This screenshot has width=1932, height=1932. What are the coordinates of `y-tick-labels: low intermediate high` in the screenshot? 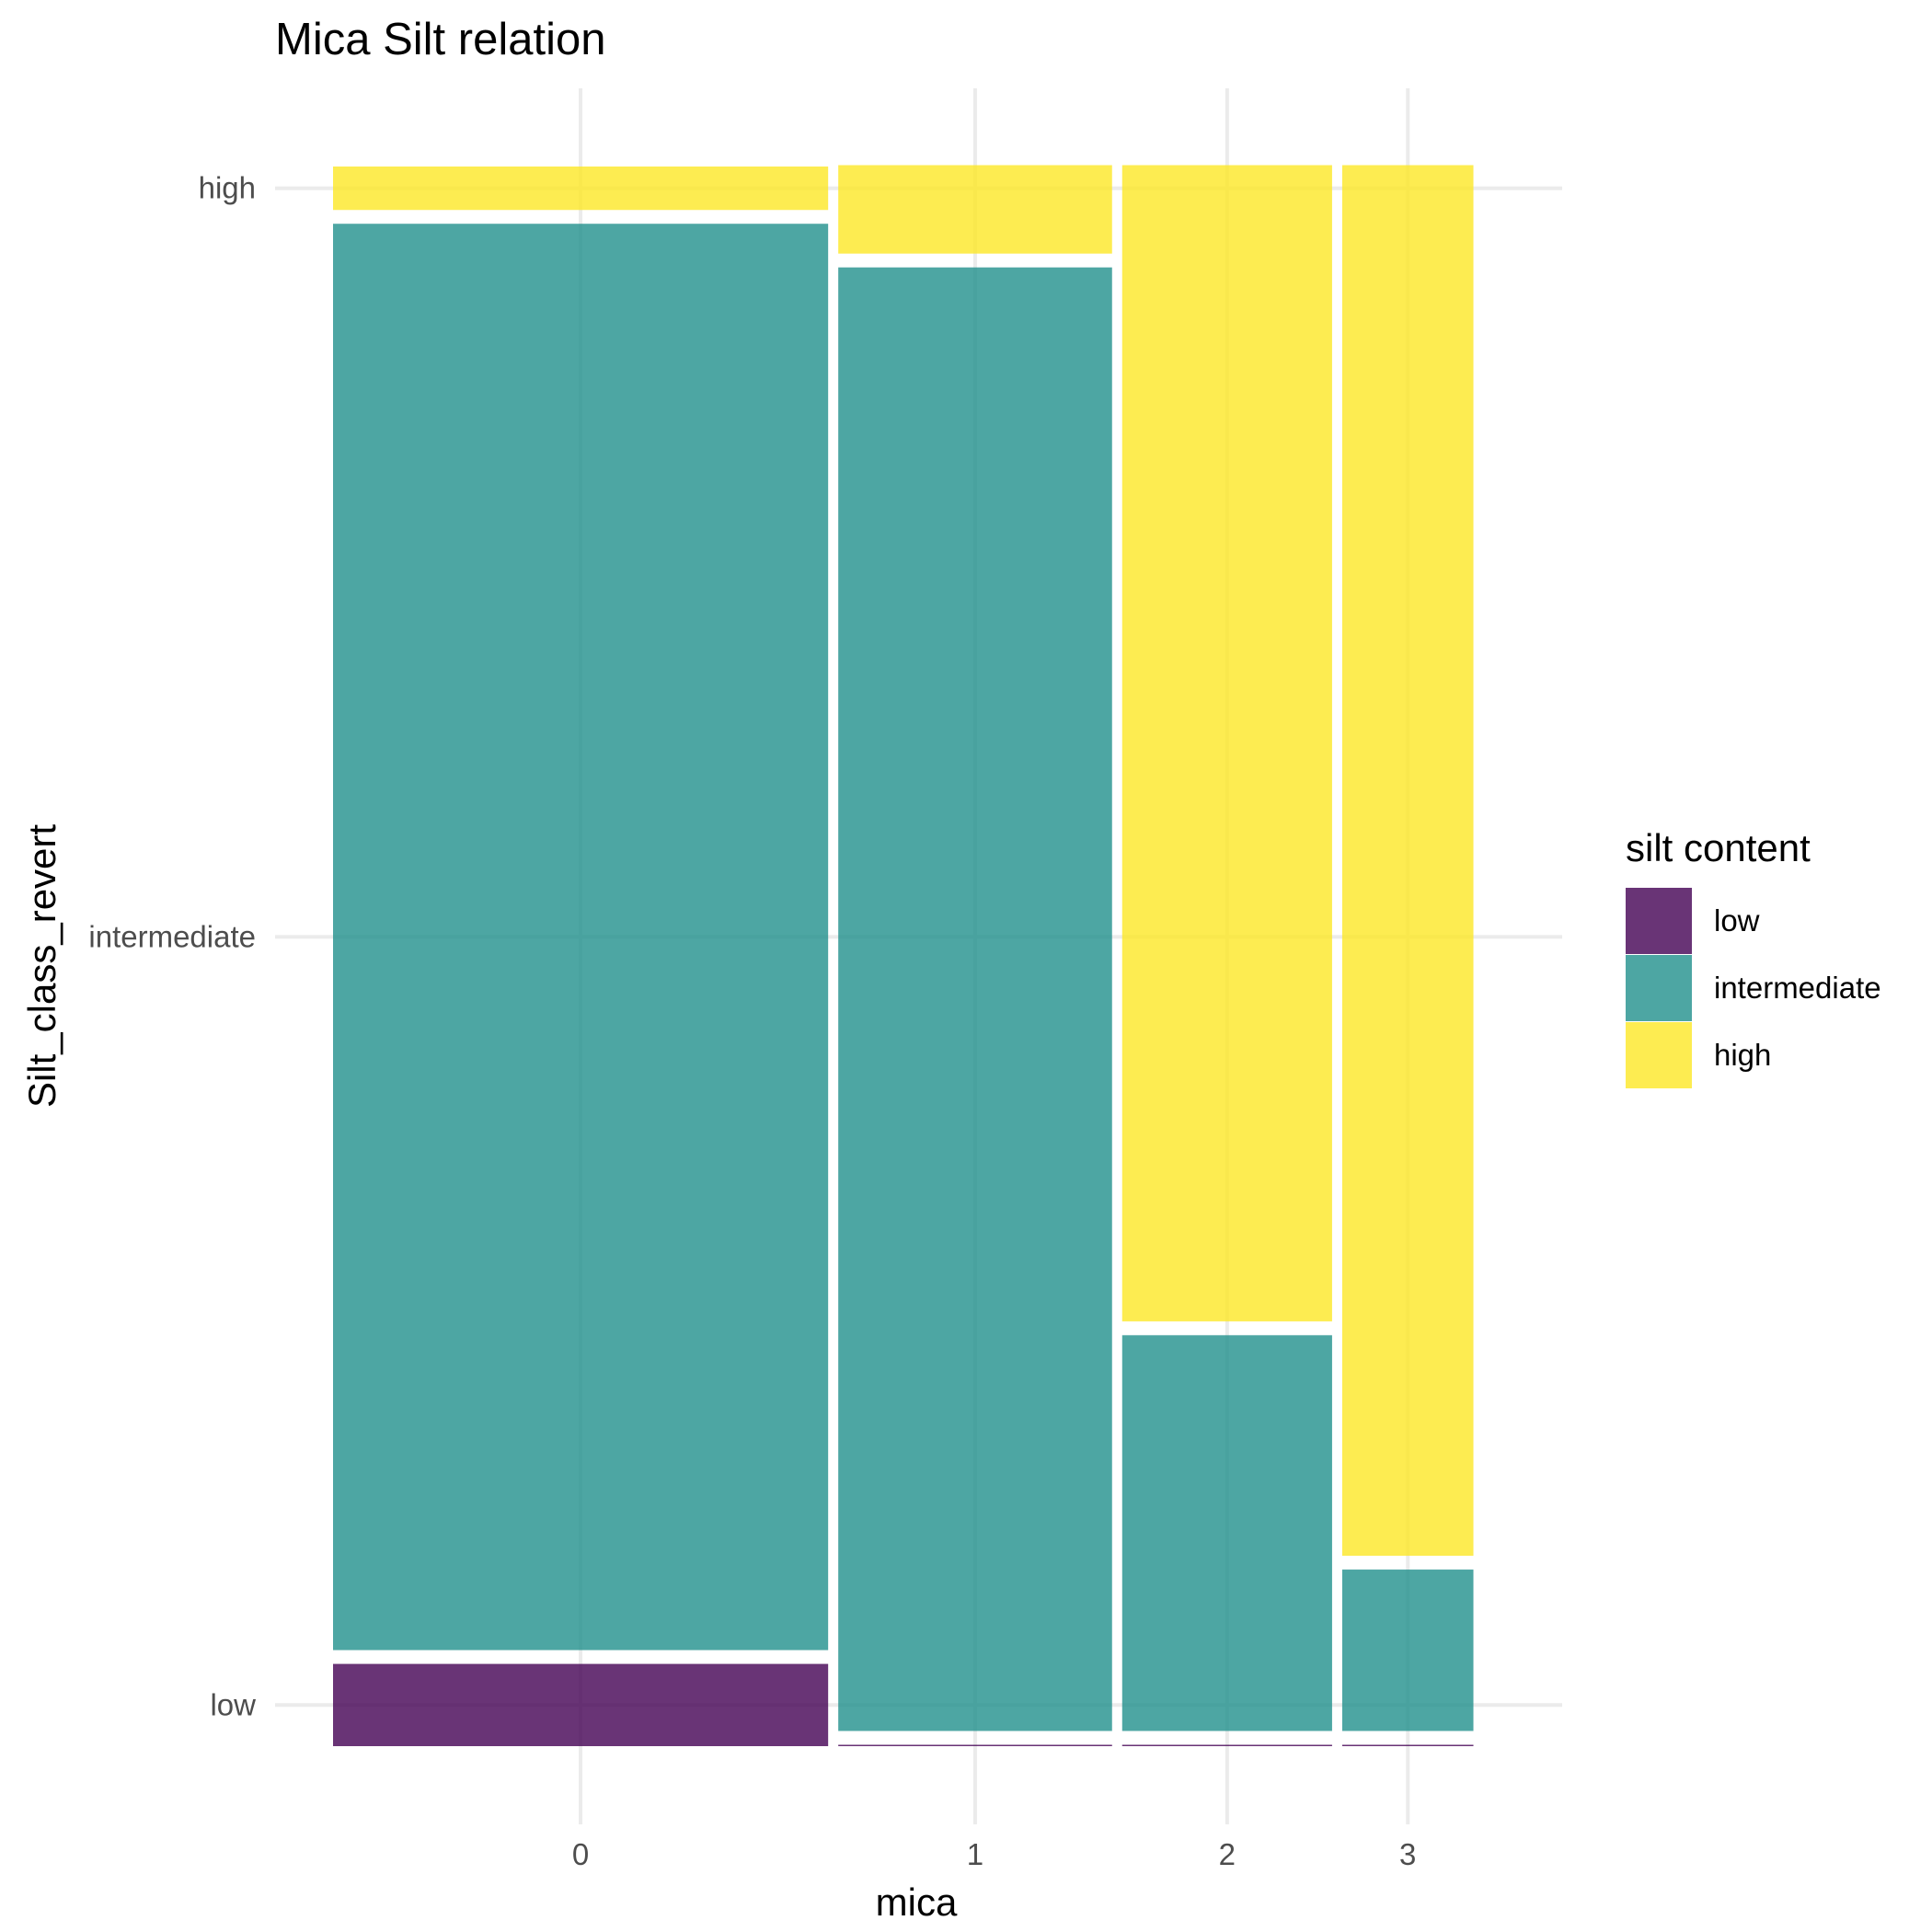 It's located at (172, 947).